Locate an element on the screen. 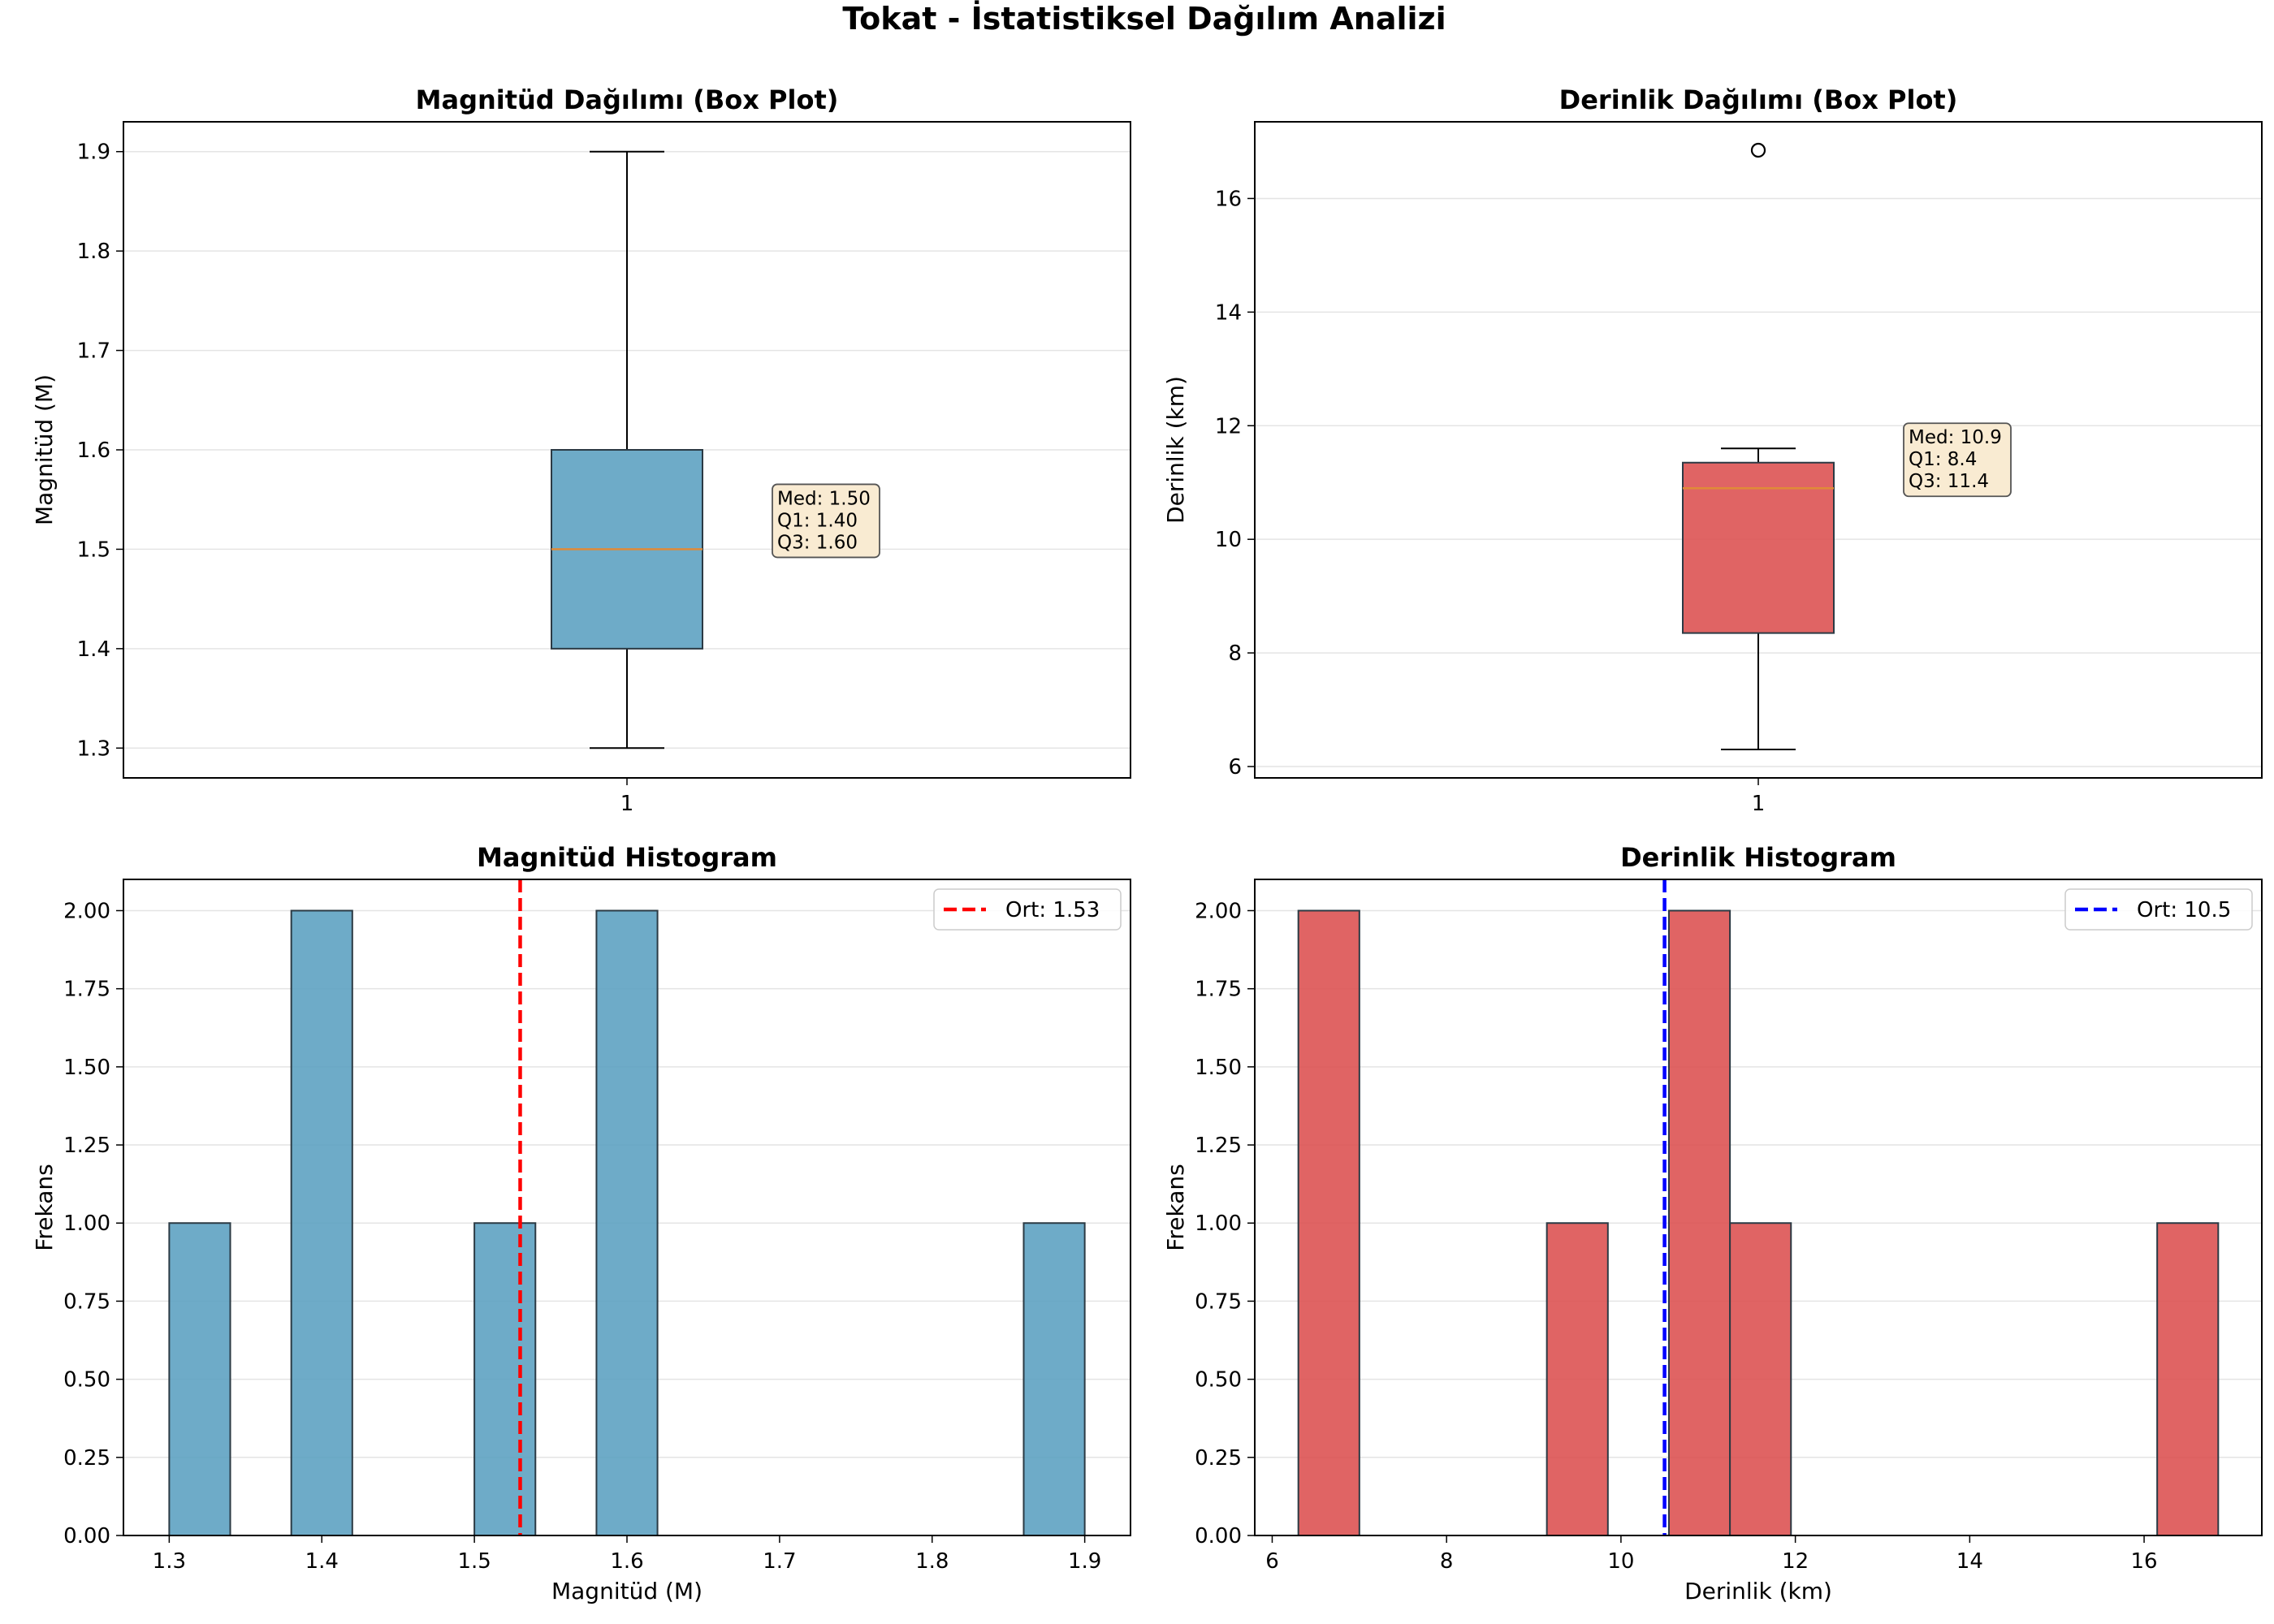 The width and height of the screenshot is (2274, 1624). y-tick-label: 8 is located at coordinates (1235, 654).